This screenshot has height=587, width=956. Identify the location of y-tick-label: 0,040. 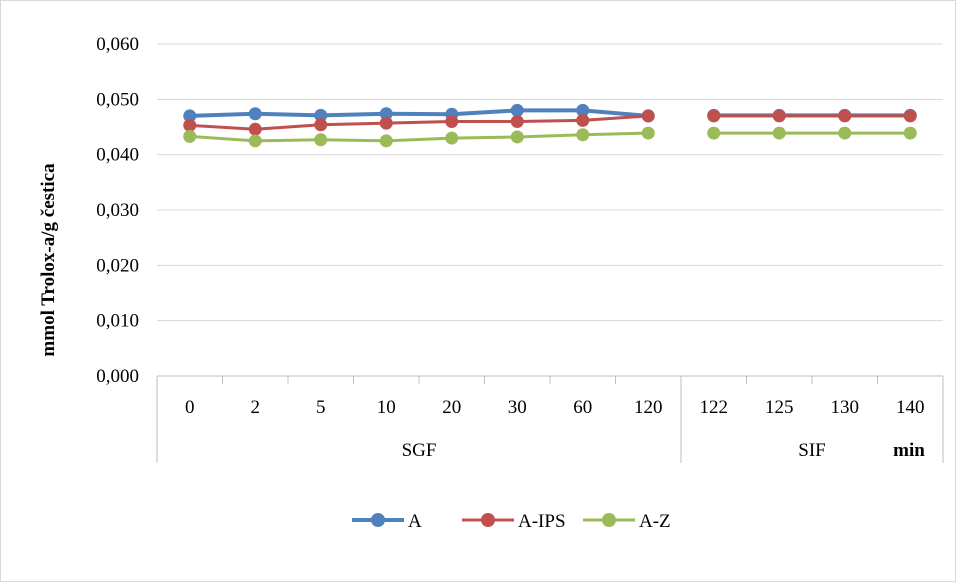
(117, 155).